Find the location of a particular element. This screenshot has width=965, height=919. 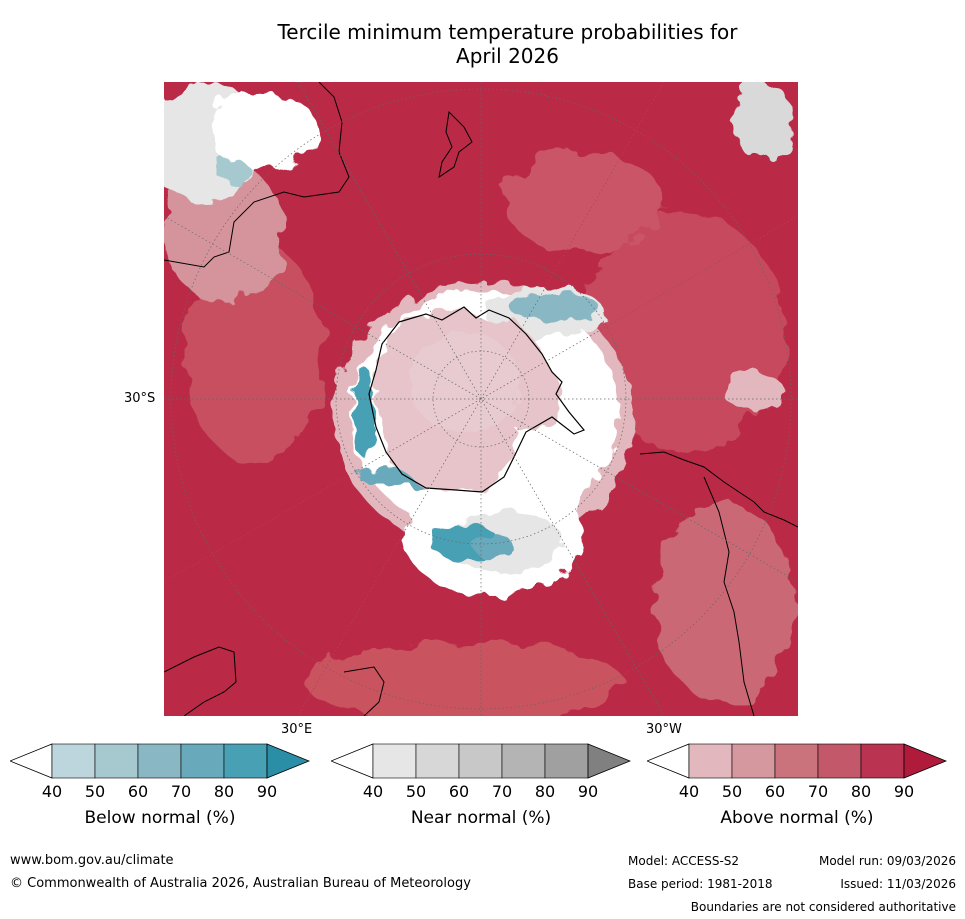

footer-website: www.bom.gov.au/climate is located at coordinates (92, 860).